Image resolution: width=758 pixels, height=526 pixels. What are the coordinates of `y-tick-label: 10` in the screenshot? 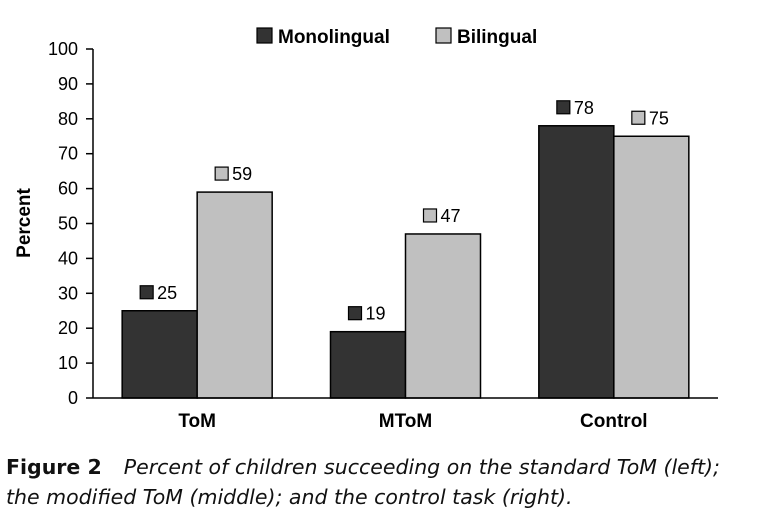 It's located at (68, 363).